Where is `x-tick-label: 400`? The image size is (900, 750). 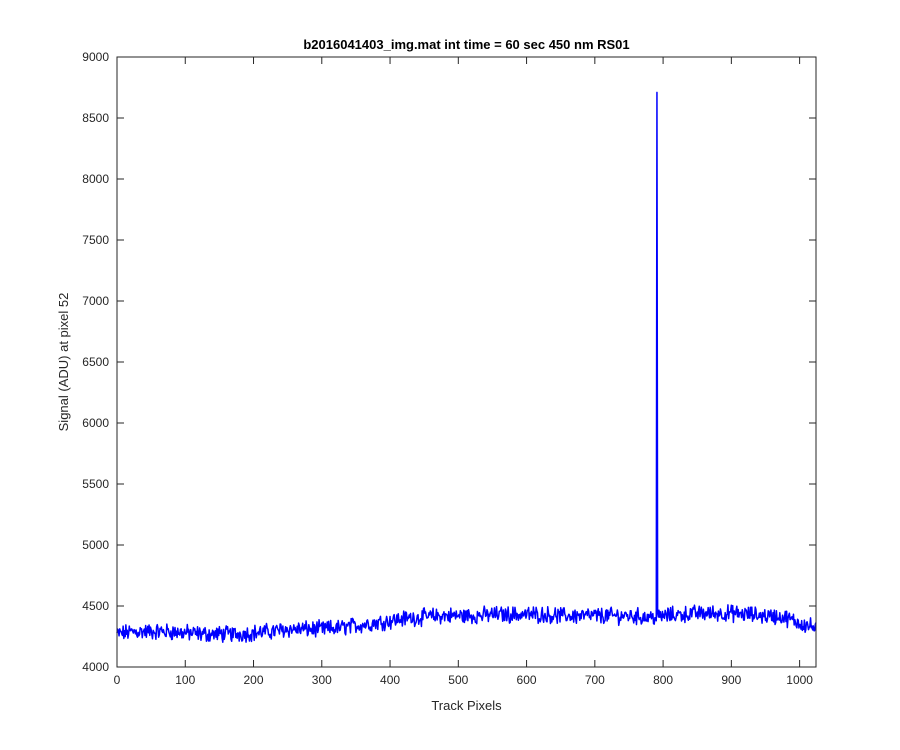
x-tick-label: 400 is located at coordinates (390, 680).